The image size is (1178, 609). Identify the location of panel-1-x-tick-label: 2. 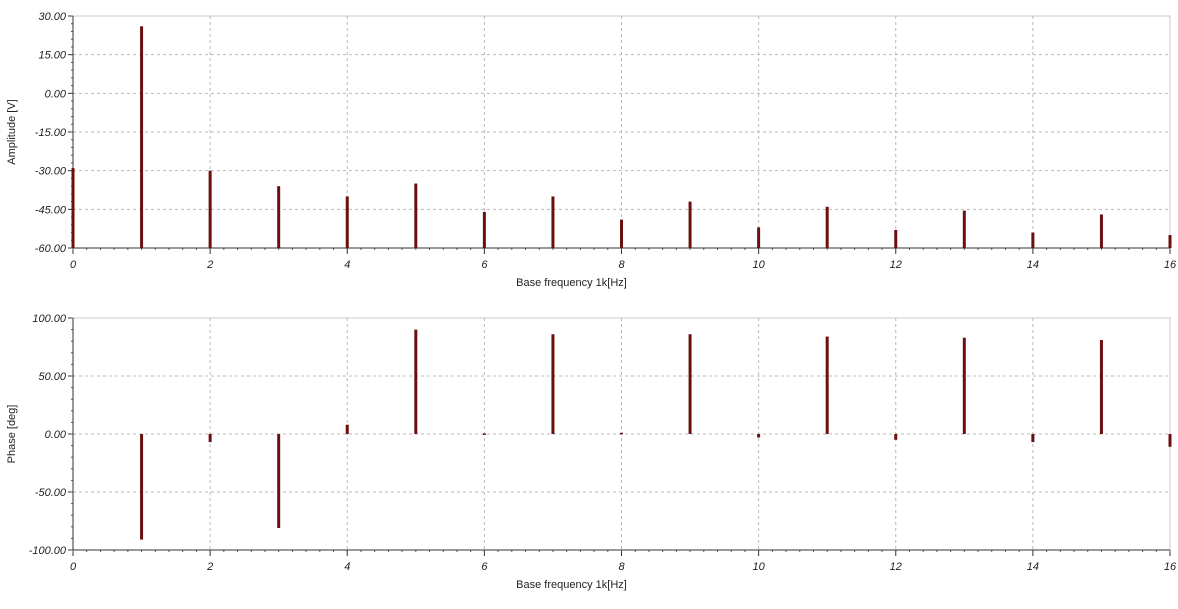
(209, 265).